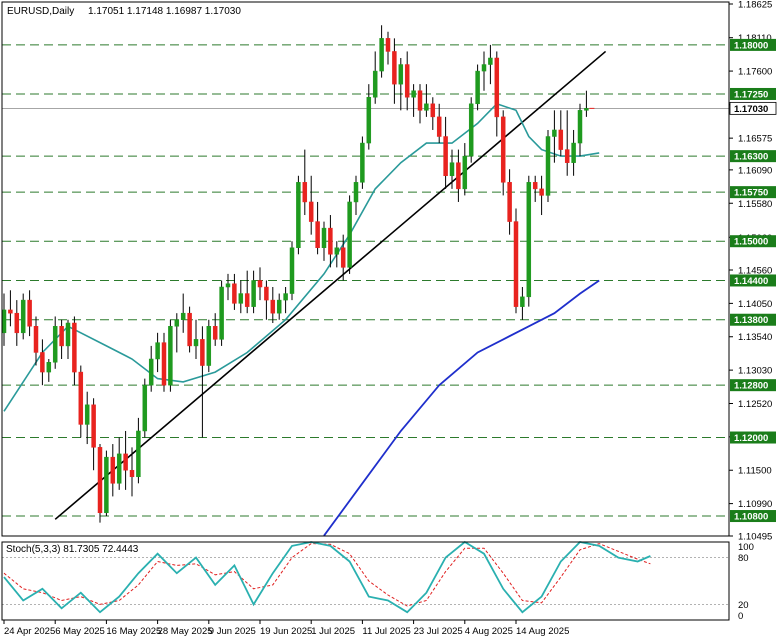 This screenshot has height=639, width=778. I want to click on price-tick-label: 1.16090, so click(755, 170).